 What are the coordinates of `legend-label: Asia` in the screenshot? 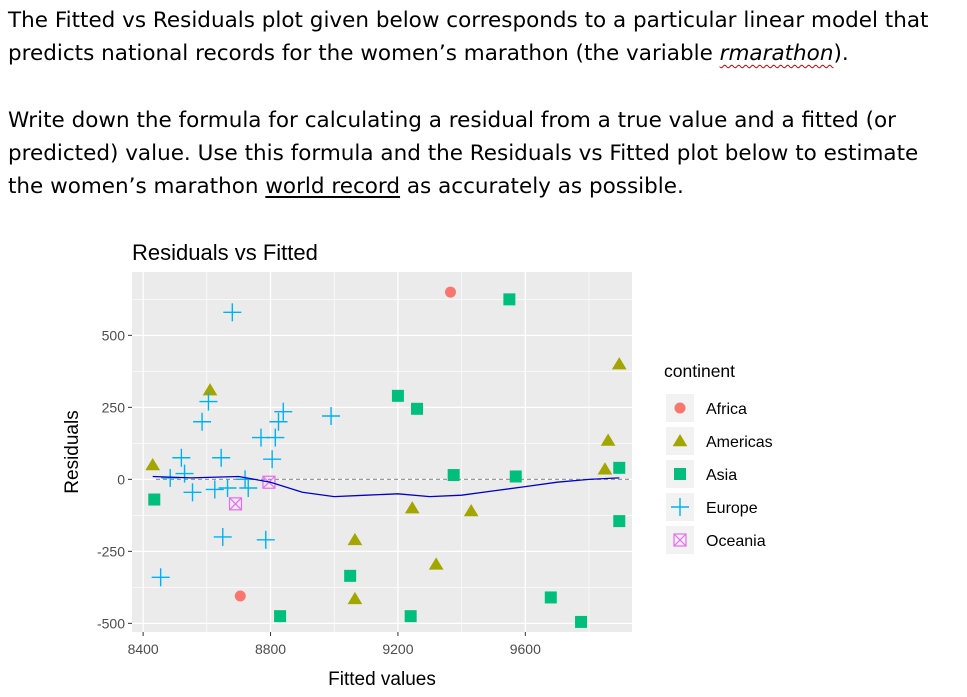 It's located at (721, 475).